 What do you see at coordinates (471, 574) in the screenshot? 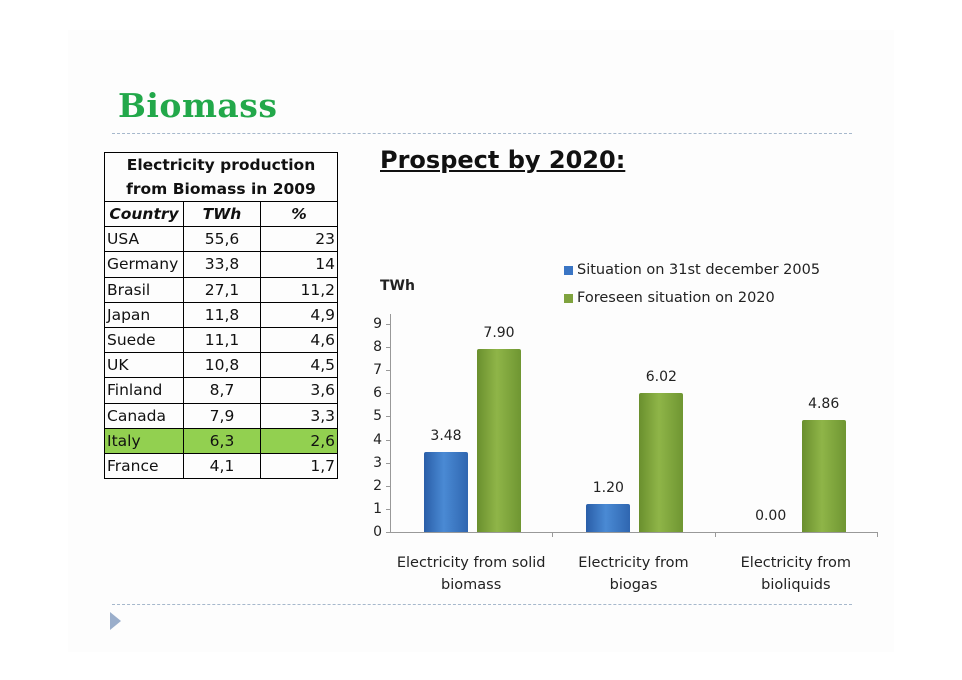
I see `x-category-label: Electricity from solid biomass` at bounding box center [471, 574].